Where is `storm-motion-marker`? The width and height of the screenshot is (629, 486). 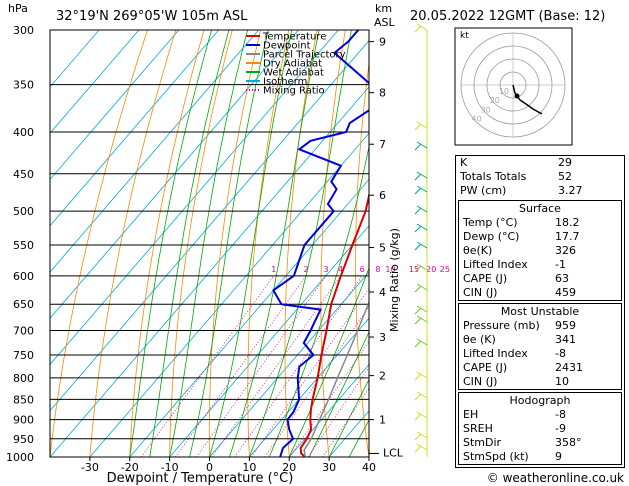 storm-motion-marker is located at coordinates (517, 96).